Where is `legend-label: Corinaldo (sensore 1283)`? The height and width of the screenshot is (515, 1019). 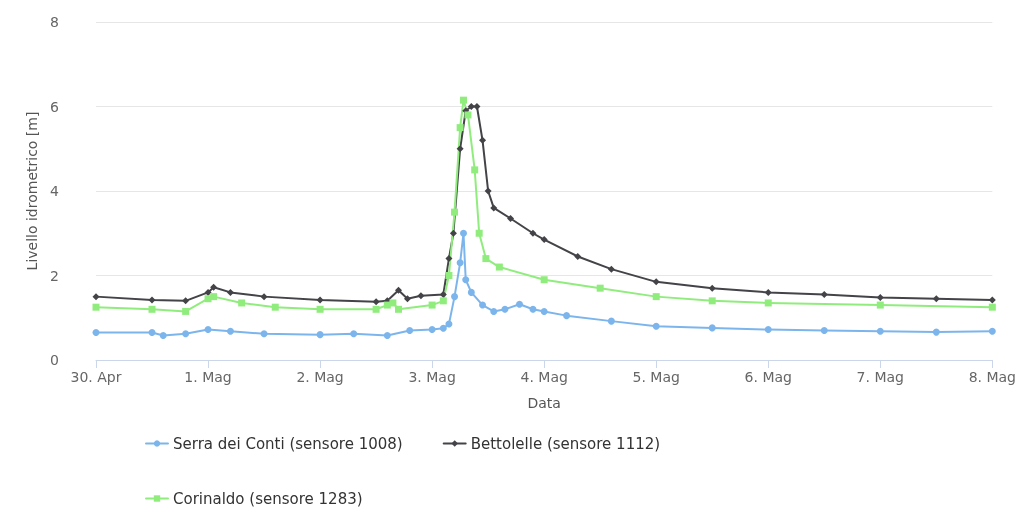
legend-label: Corinaldo (sensore 1283) is located at coordinates (268, 498).